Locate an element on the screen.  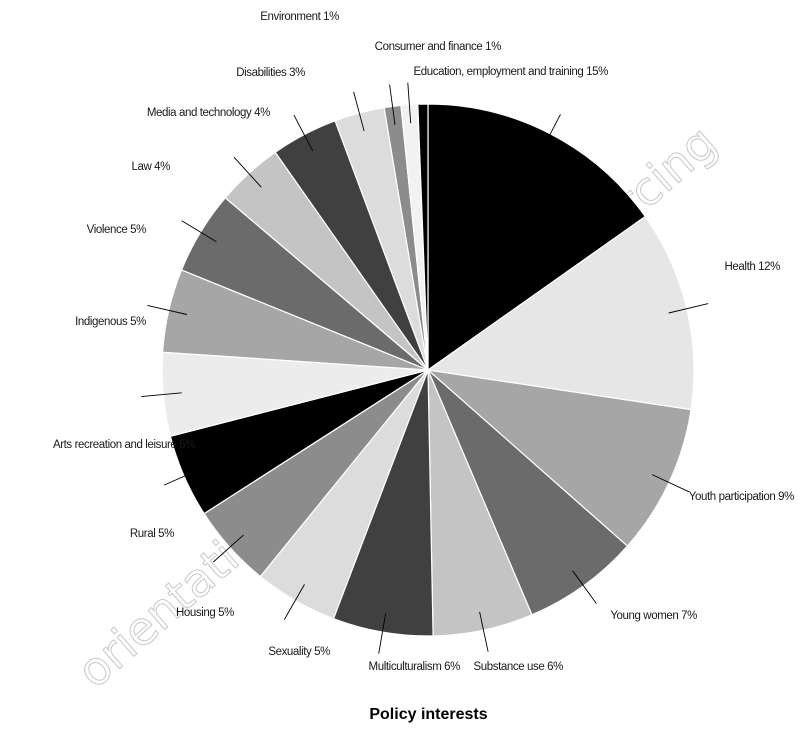
pie-slice-label: Rural 5% is located at coordinates (152, 534).